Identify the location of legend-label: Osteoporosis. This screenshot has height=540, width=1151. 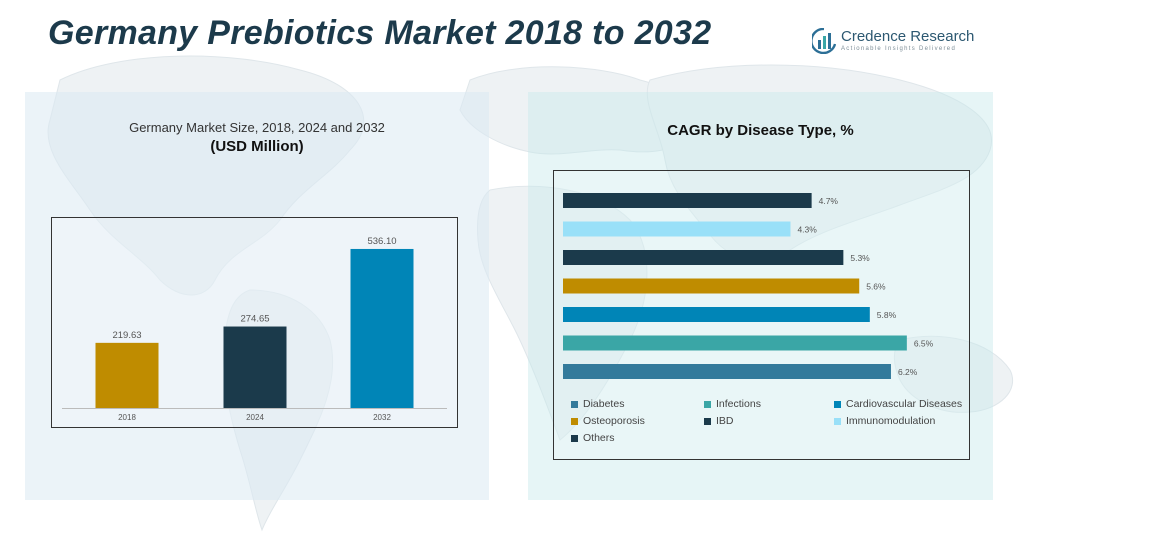
(614, 421).